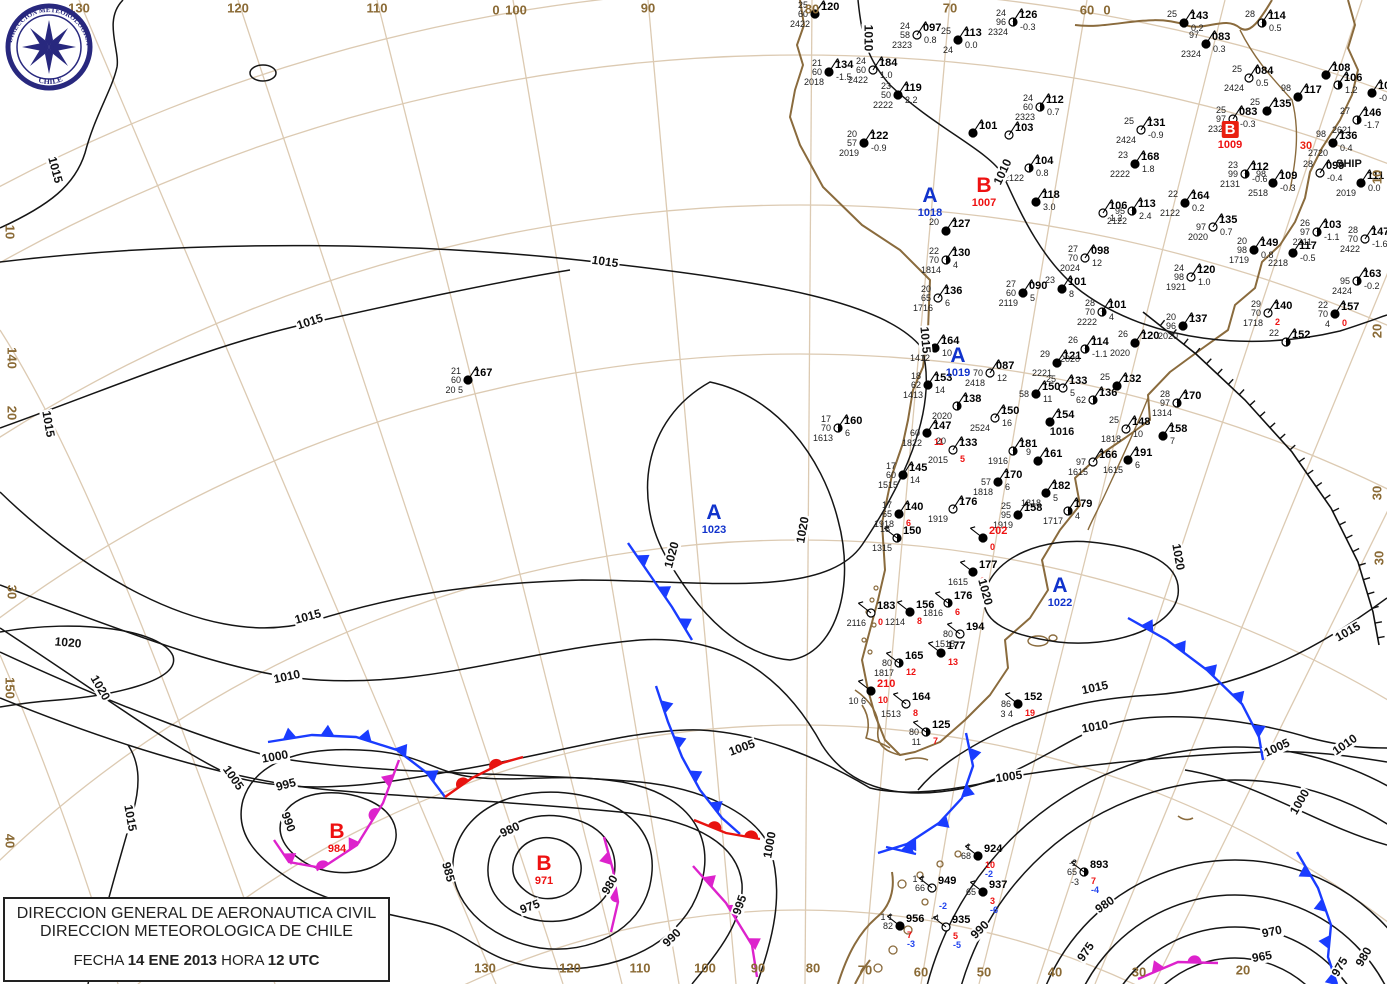 Image resolution: width=1387 pixels, height=984 pixels. What do you see at coordinates (1179, 277) in the screenshot?
I see `station-text: 98` at bounding box center [1179, 277].